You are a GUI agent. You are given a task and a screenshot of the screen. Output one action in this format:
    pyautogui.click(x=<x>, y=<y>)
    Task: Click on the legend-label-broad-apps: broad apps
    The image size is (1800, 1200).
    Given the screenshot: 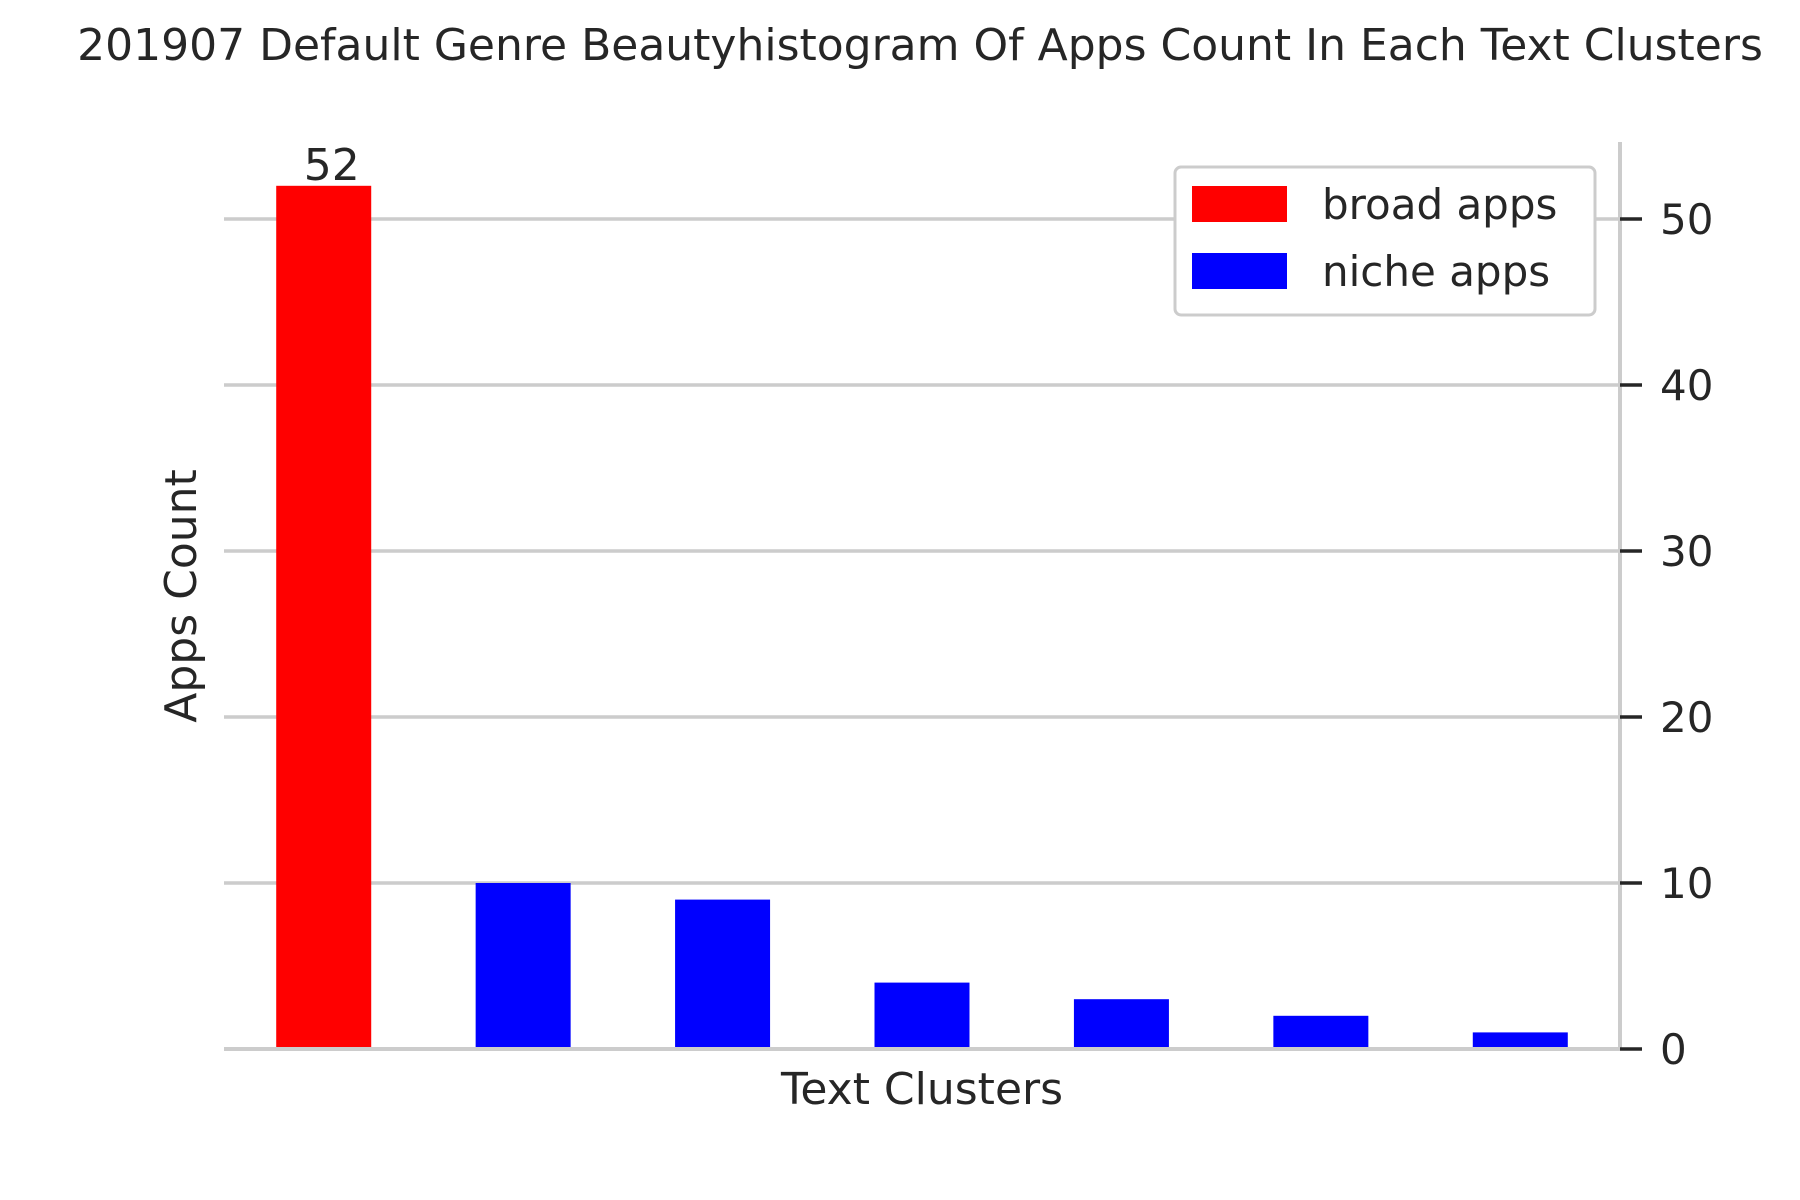 What is the action you would take?
    pyautogui.click(x=1439, y=204)
    